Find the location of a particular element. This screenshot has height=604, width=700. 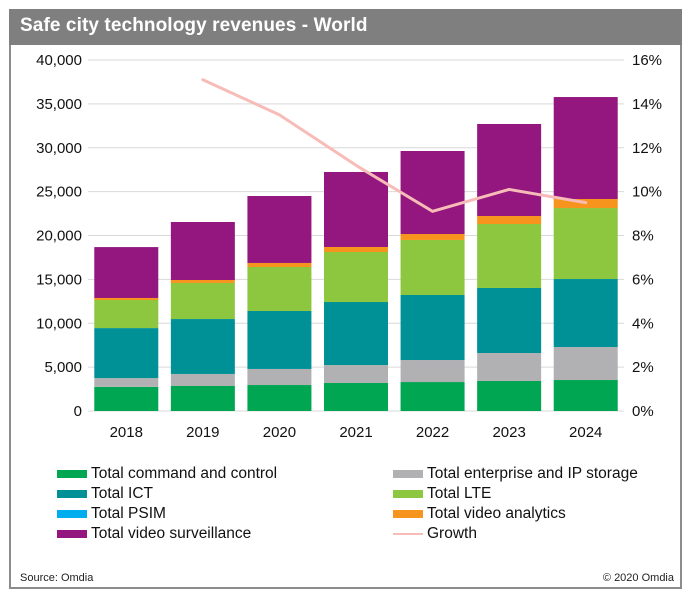

bar-stack-2018 is located at coordinates (126, 329).